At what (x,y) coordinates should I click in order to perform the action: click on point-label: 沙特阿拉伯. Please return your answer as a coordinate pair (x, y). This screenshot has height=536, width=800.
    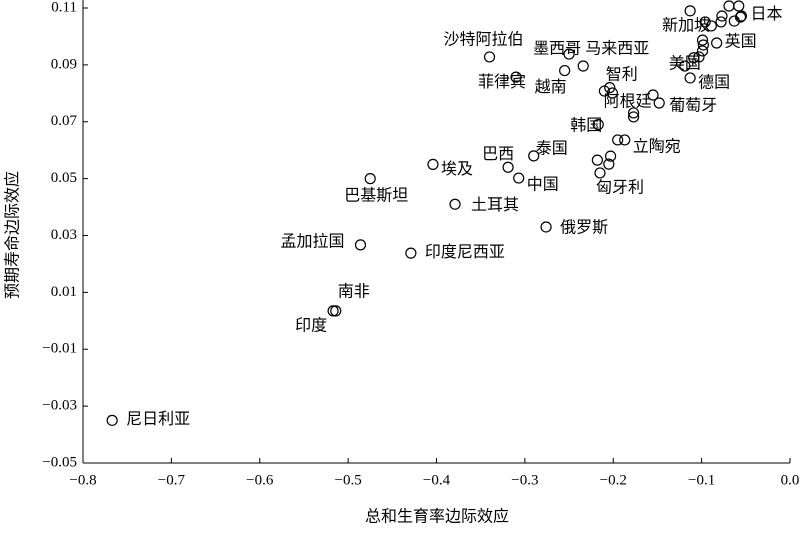
    Looking at the image, I should click on (484, 40).